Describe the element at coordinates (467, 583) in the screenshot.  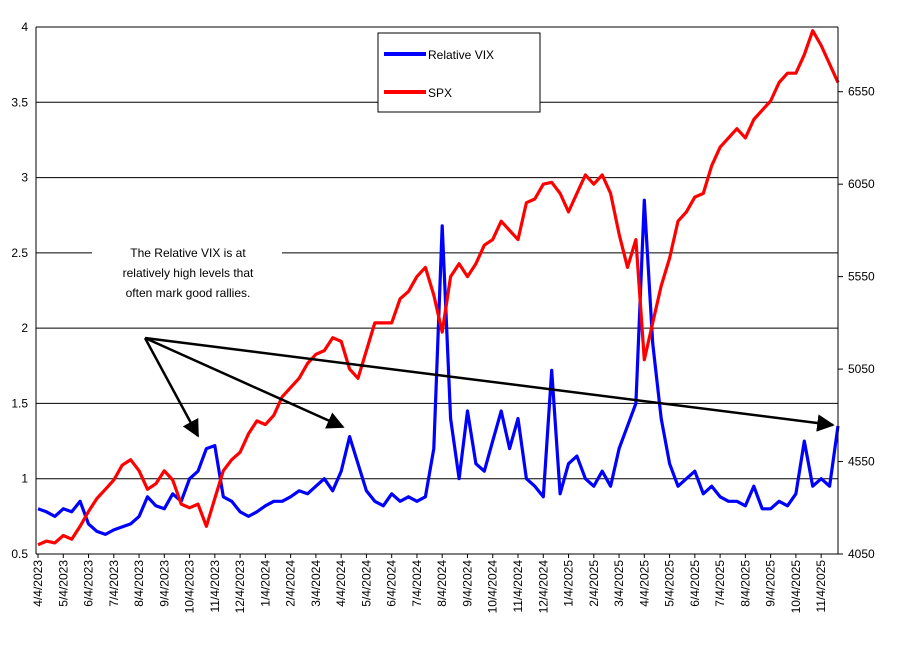
I see `x-tick-label: 9/4/2024` at that location.